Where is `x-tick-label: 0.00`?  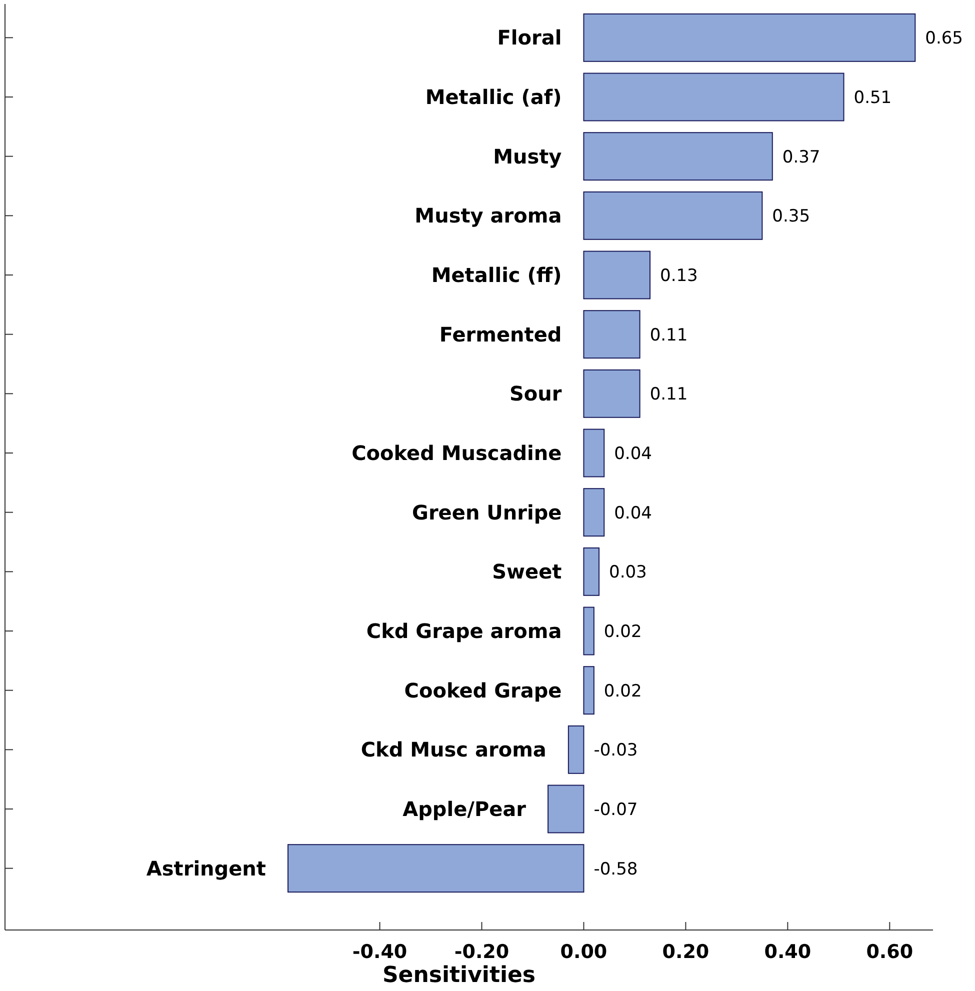
x-tick-label: 0.00 is located at coordinates (584, 952).